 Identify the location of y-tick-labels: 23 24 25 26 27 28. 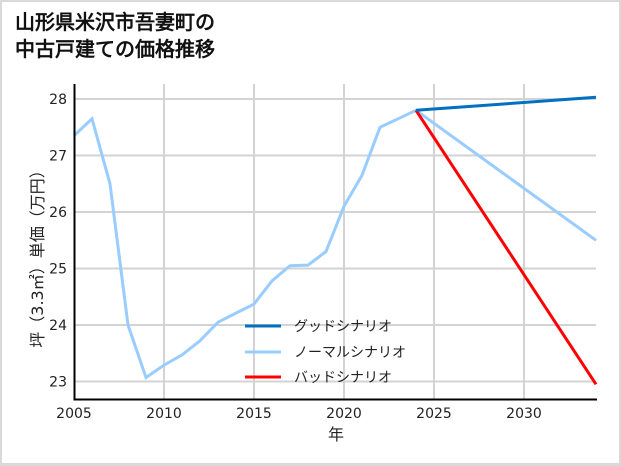
(58, 241).